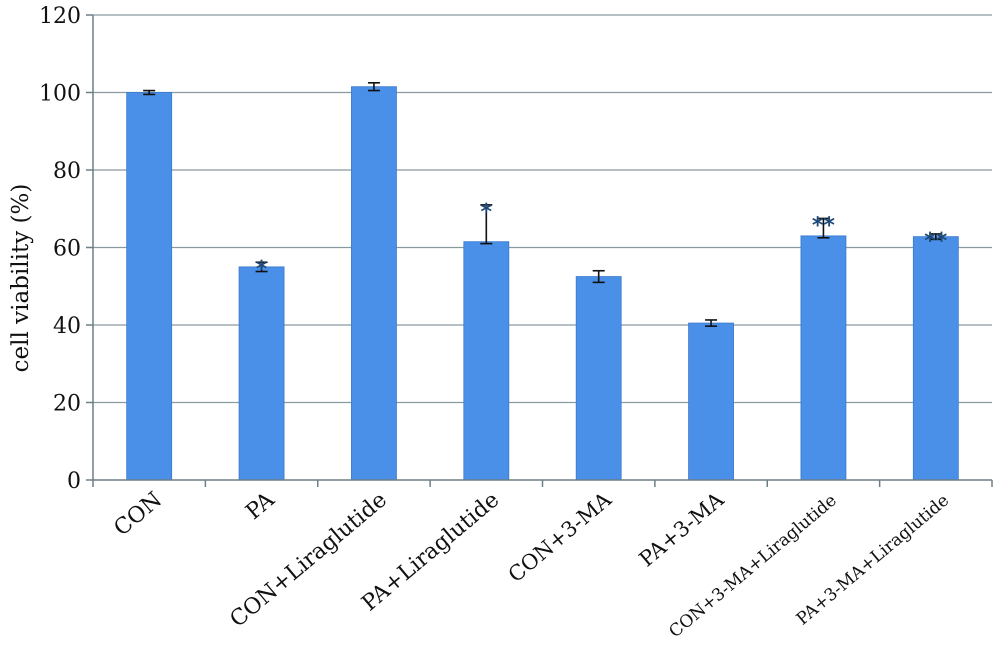  I want to click on y-axis-label: cell viability (%), so click(21, 278).